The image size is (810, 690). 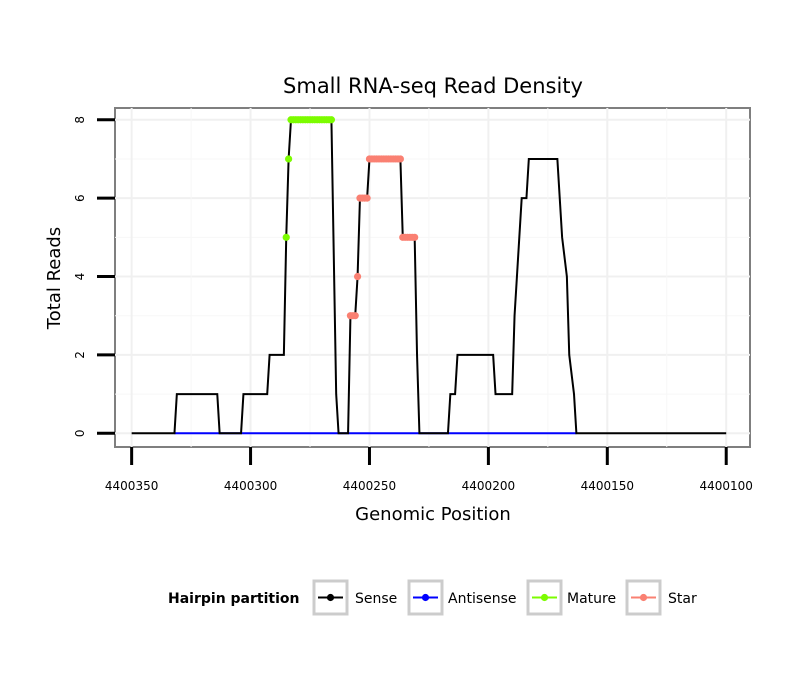 I want to click on x-tick-label: 4400100, so click(x=725, y=486).